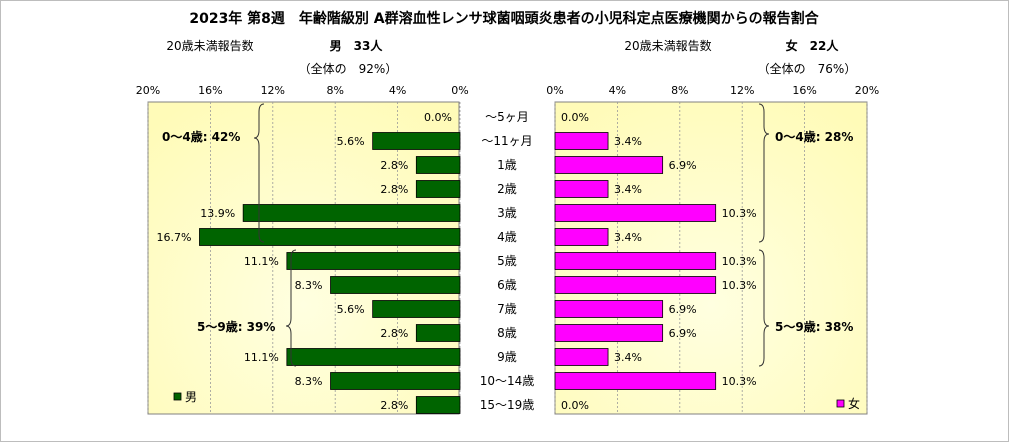 This screenshot has height=442, width=1009. I want to click on category-label: 1歳, so click(507, 165).